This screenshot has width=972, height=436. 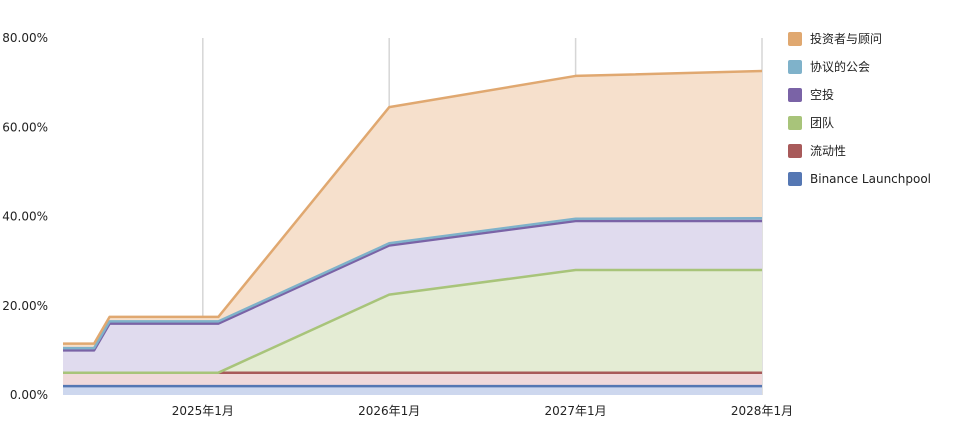 What do you see at coordinates (203, 411) in the screenshot?
I see `x-tick-label: 2025年1月` at bounding box center [203, 411].